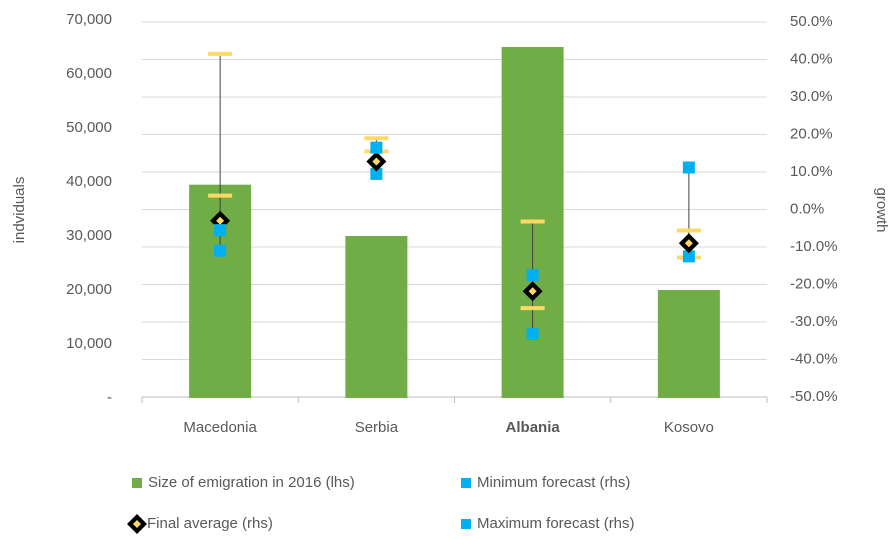  What do you see at coordinates (556, 523) in the screenshot?
I see `legend-label: Maximum forecast (rhs)` at bounding box center [556, 523].